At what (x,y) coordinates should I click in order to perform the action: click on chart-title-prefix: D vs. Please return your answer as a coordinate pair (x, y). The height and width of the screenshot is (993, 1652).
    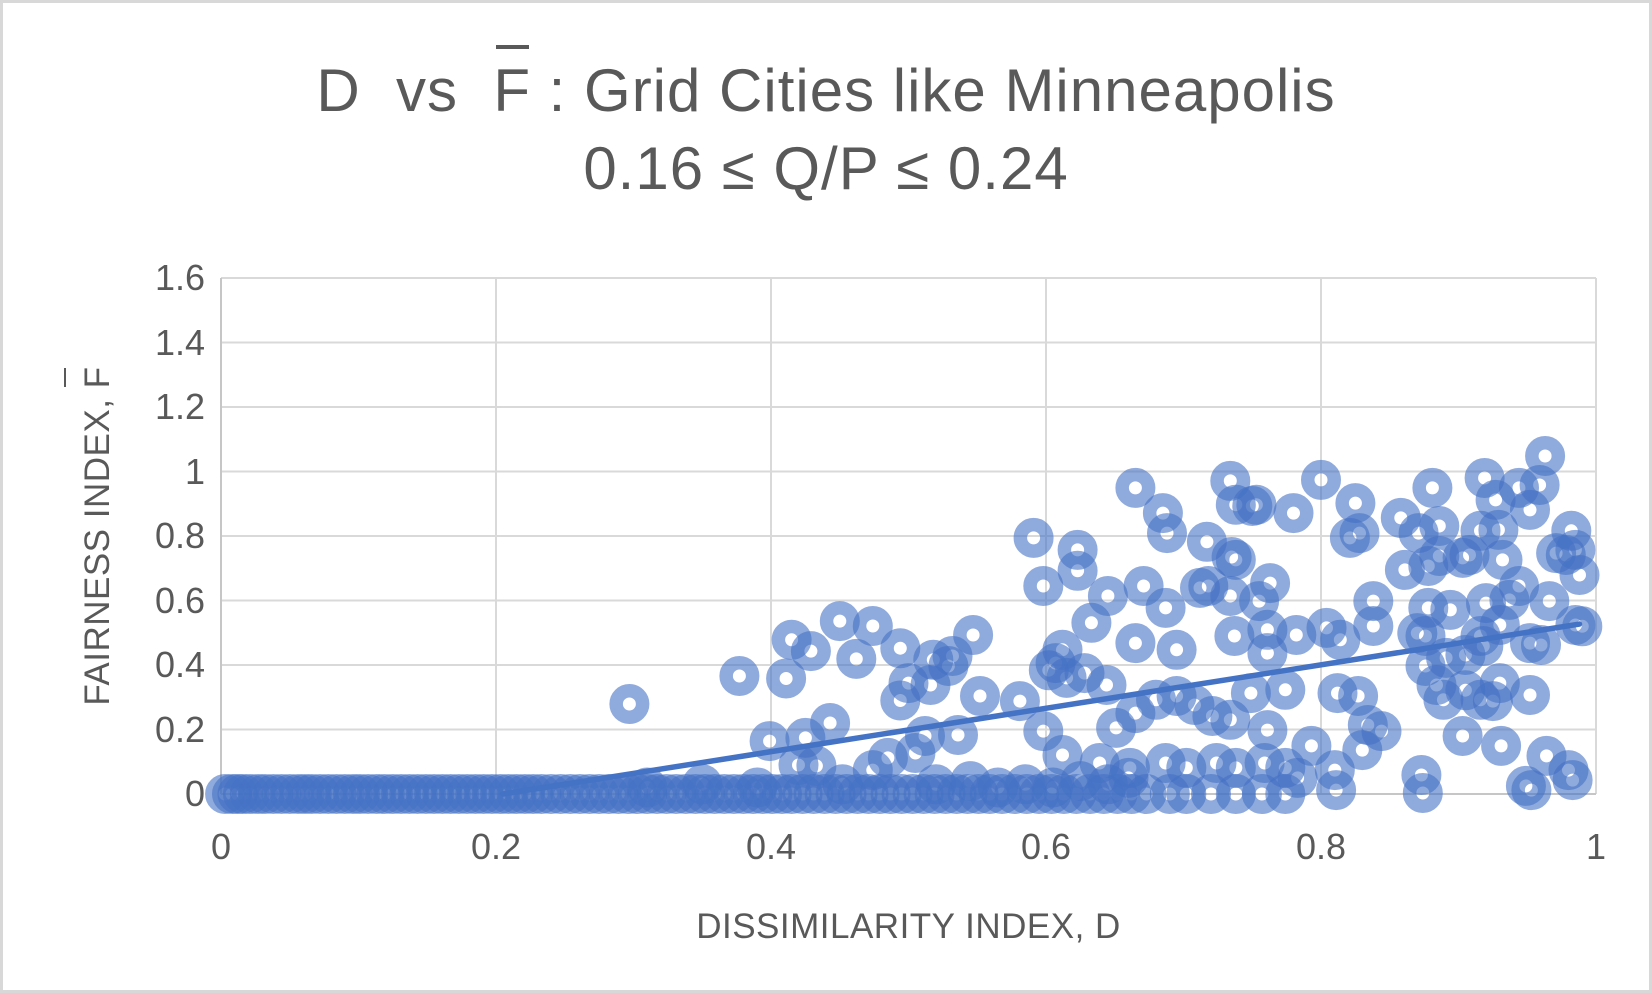
    Looking at the image, I should click on (405, 90).